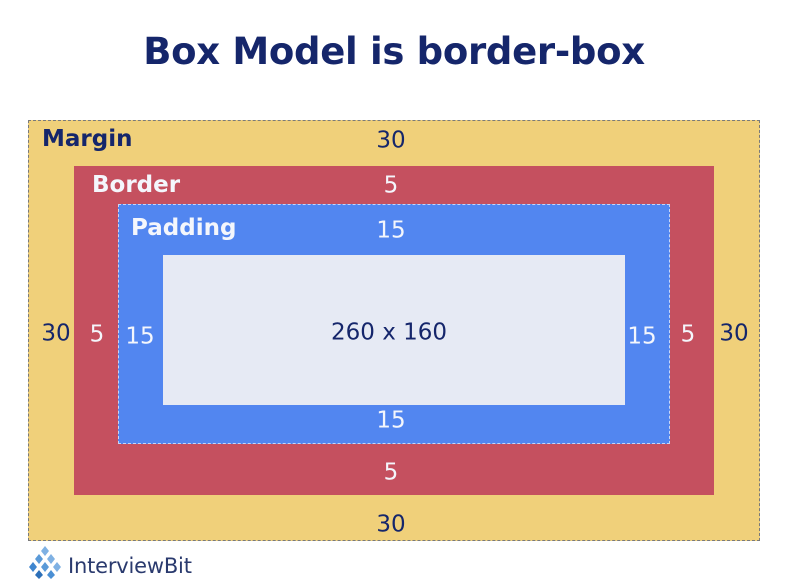 The height and width of the screenshot is (583, 788). What do you see at coordinates (136, 185) in the screenshot?
I see `border-label: Border` at bounding box center [136, 185].